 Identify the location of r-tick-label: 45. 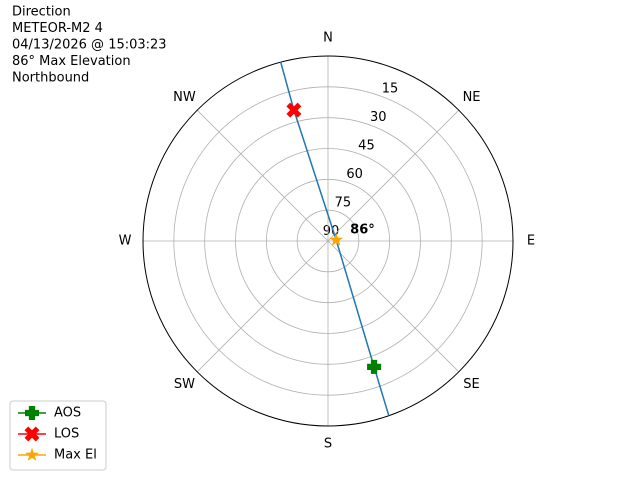
(366, 146).